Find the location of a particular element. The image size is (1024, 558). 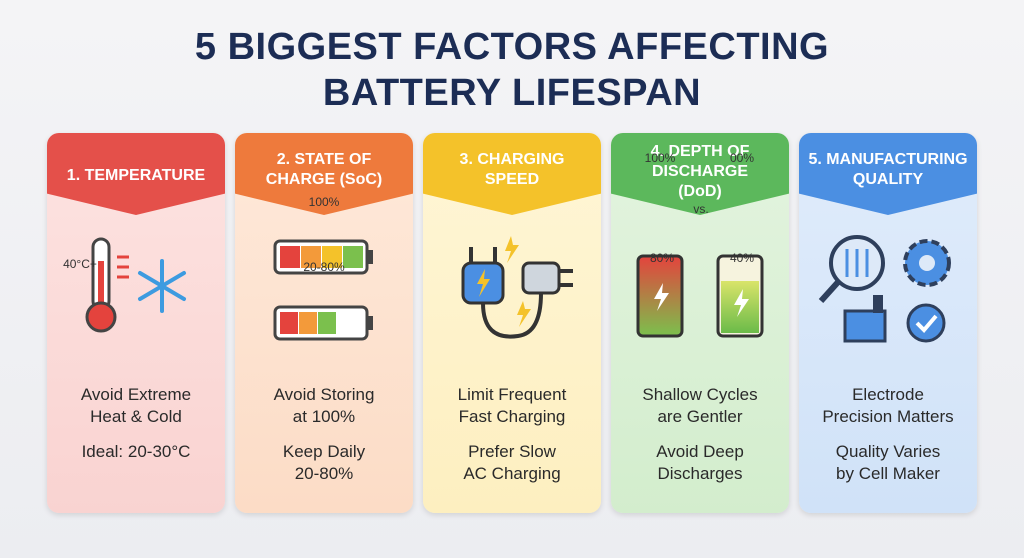

tip-text: Prefer Slow is located at coordinates (512, 451).